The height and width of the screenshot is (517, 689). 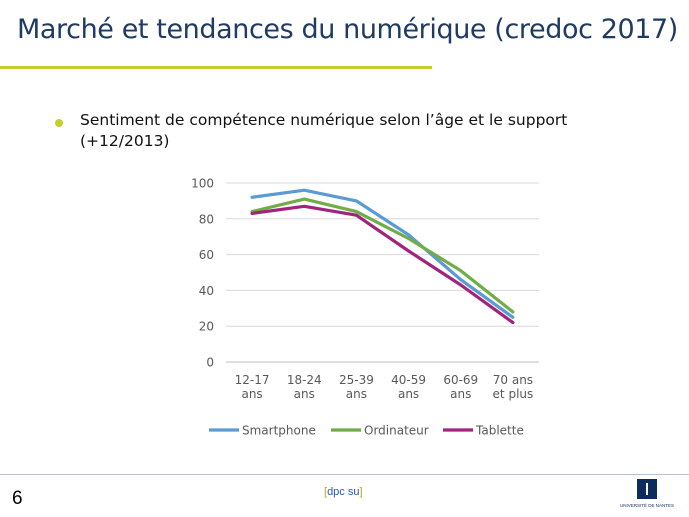 I want to click on bullet-icon, so click(x=59, y=123).